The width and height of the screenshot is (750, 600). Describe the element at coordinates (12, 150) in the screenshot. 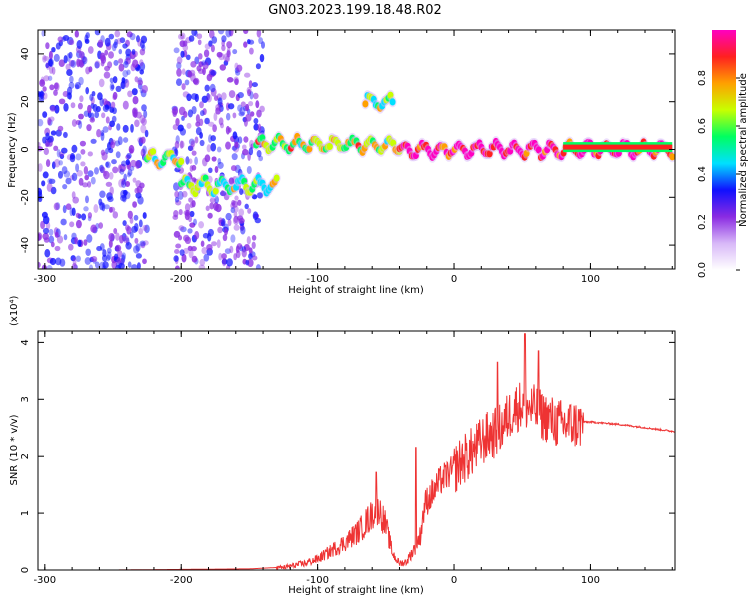

I see `spectrogram-y-axis-label: Frequency (Hz)` at that location.